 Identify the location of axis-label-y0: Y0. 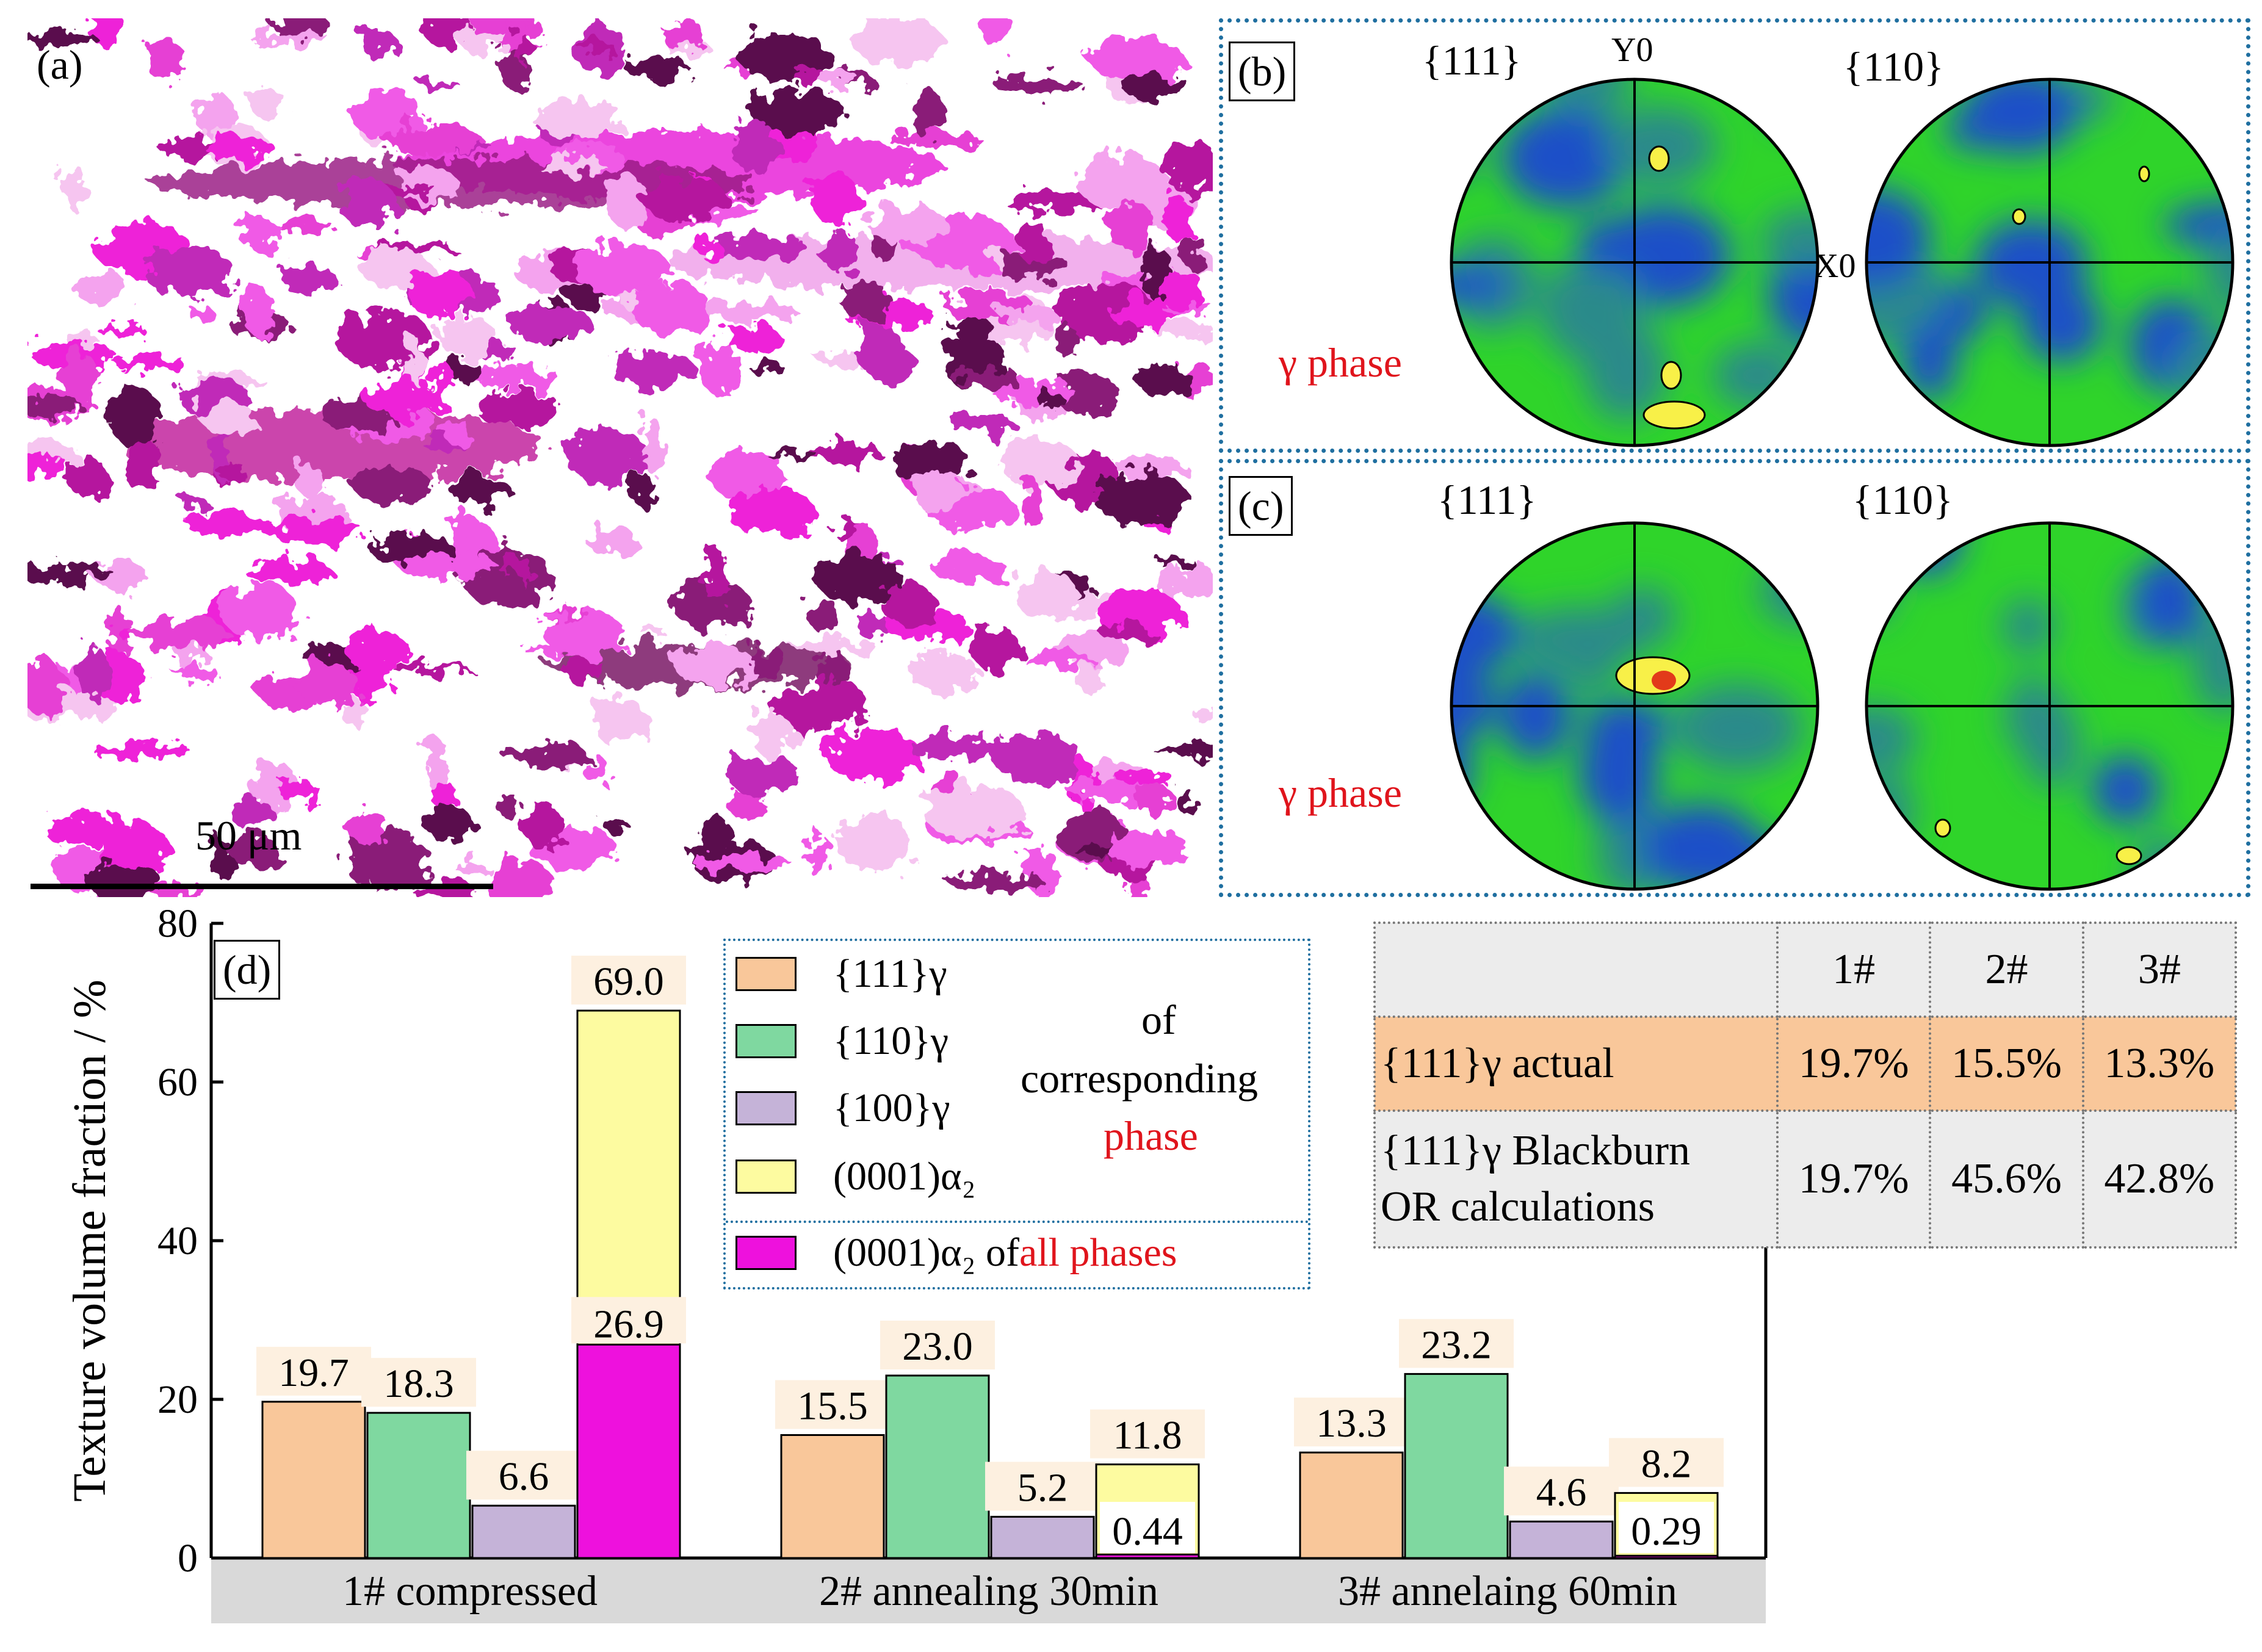
(1632, 50).